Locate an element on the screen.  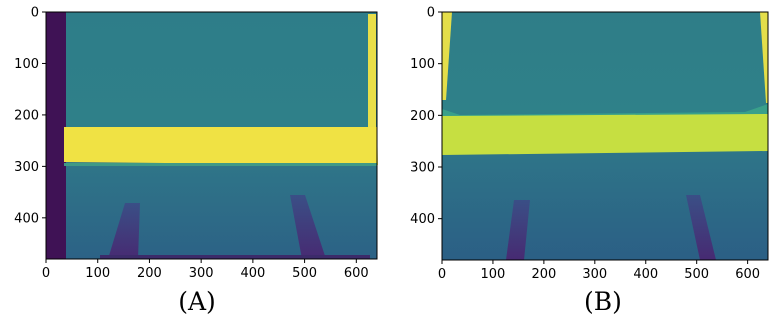
panel-b-x-tick-label: 600 is located at coordinates (747, 274).